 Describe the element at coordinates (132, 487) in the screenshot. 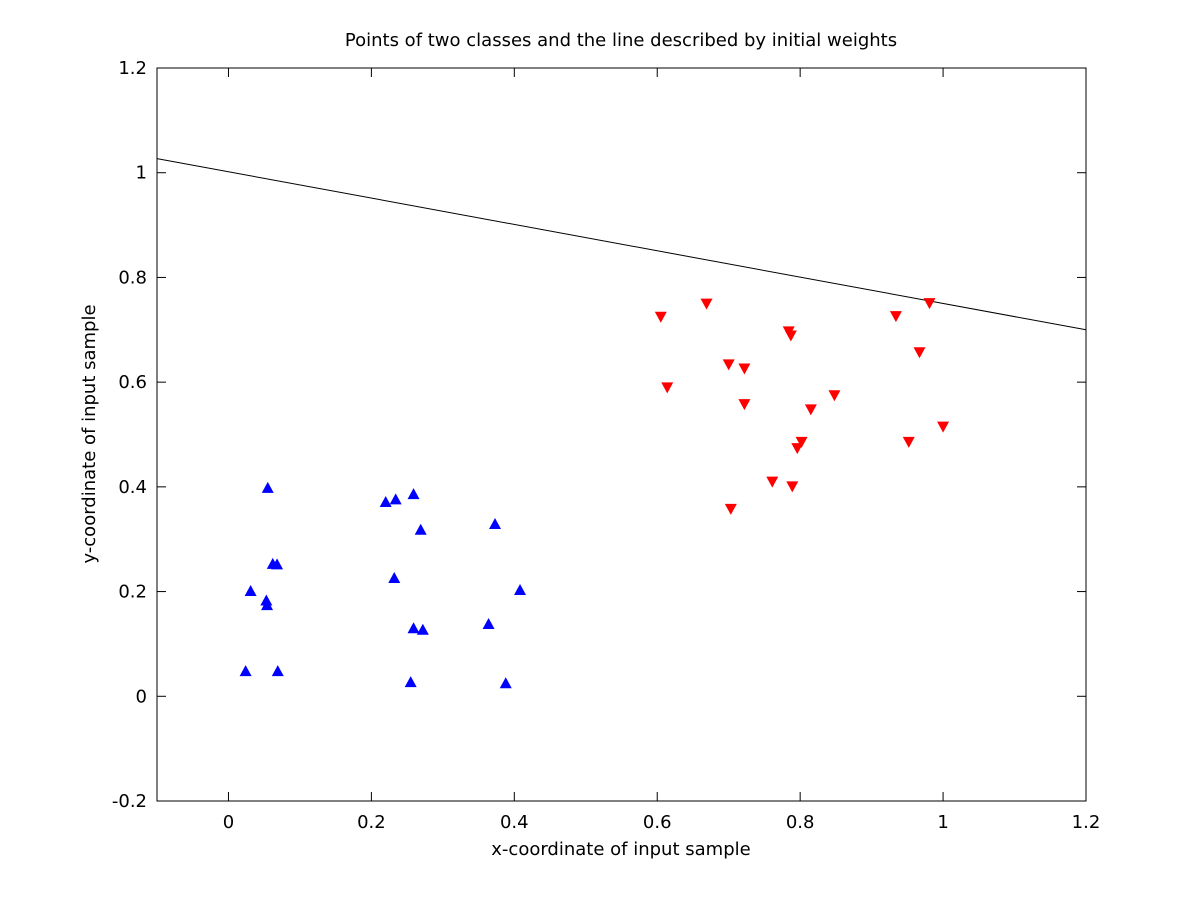

I see `y-tick-label: 0.4` at that location.